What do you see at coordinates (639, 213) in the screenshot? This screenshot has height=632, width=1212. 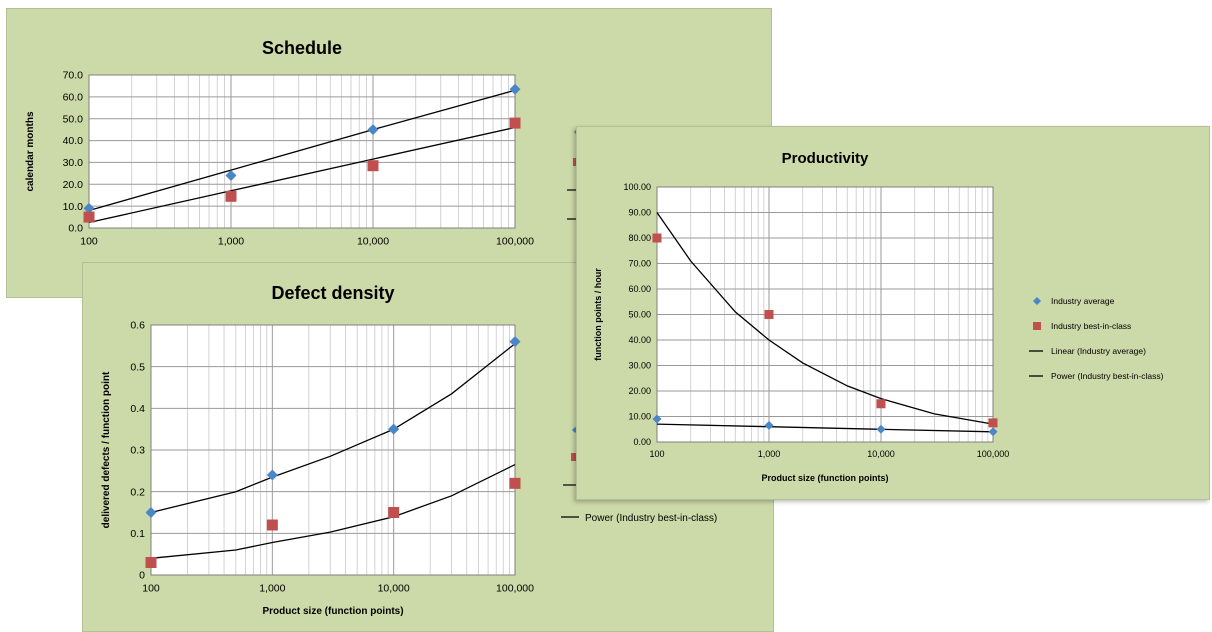 I see `y-tick-label: 90.00` at bounding box center [639, 213].